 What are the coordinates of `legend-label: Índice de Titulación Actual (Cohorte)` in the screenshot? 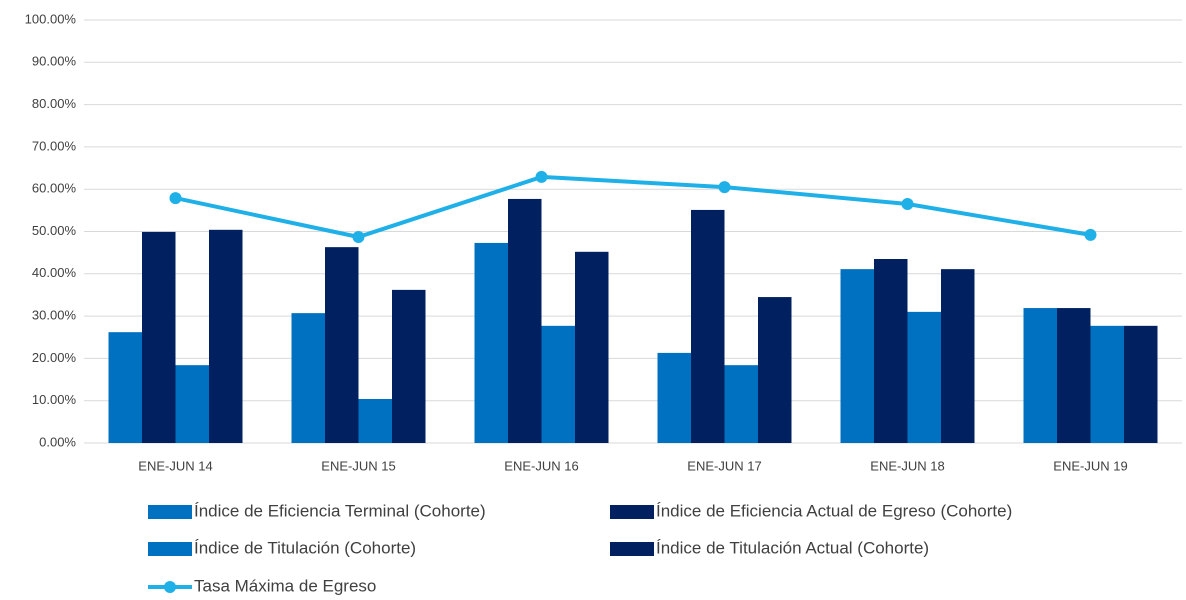 It's located at (792, 547).